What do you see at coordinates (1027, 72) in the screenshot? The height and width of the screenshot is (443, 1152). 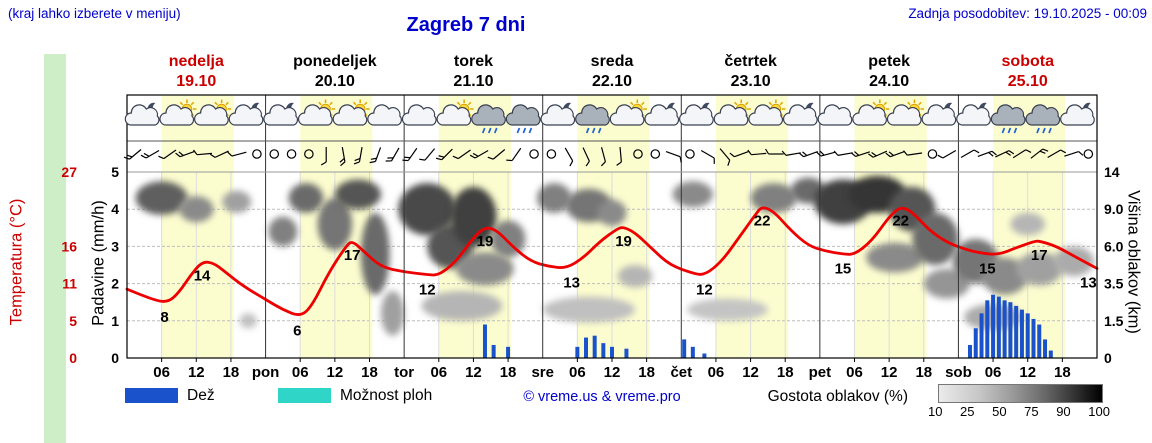 I see `day-header-sobota: sobota 25.10` at bounding box center [1027, 72].